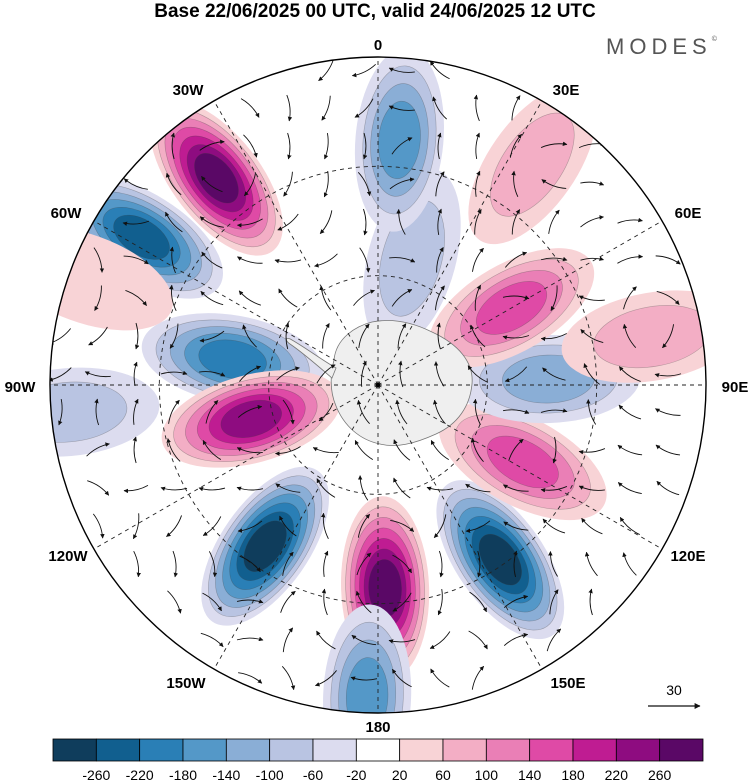  What do you see at coordinates (687, 556) in the screenshot?
I see `longitude-label: 120E` at bounding box center [687, 556].